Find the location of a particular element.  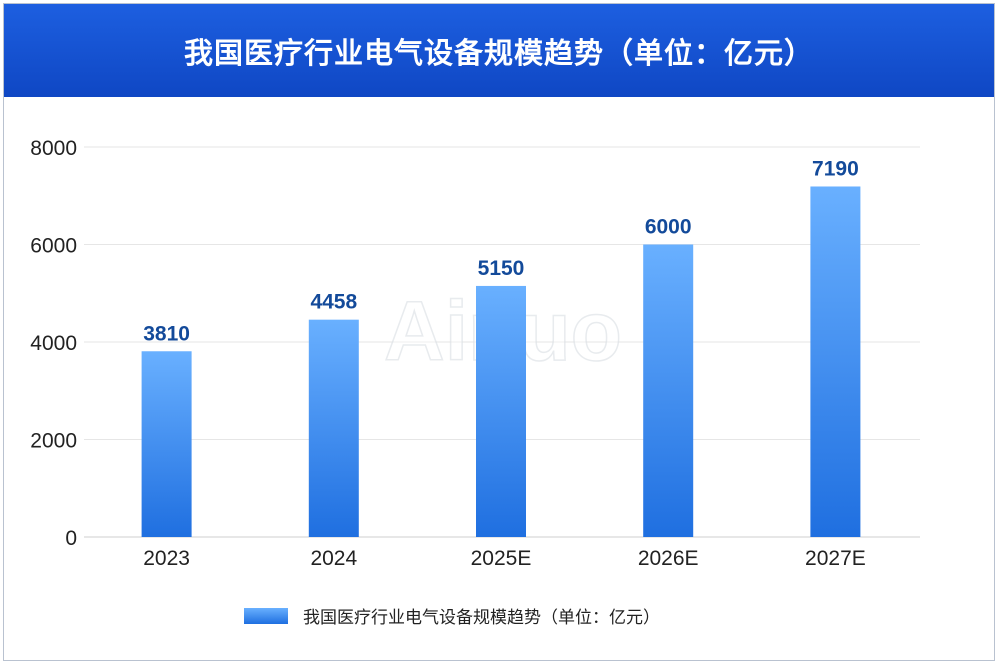

data-label: 3810 is located at coordinates (166, 333).